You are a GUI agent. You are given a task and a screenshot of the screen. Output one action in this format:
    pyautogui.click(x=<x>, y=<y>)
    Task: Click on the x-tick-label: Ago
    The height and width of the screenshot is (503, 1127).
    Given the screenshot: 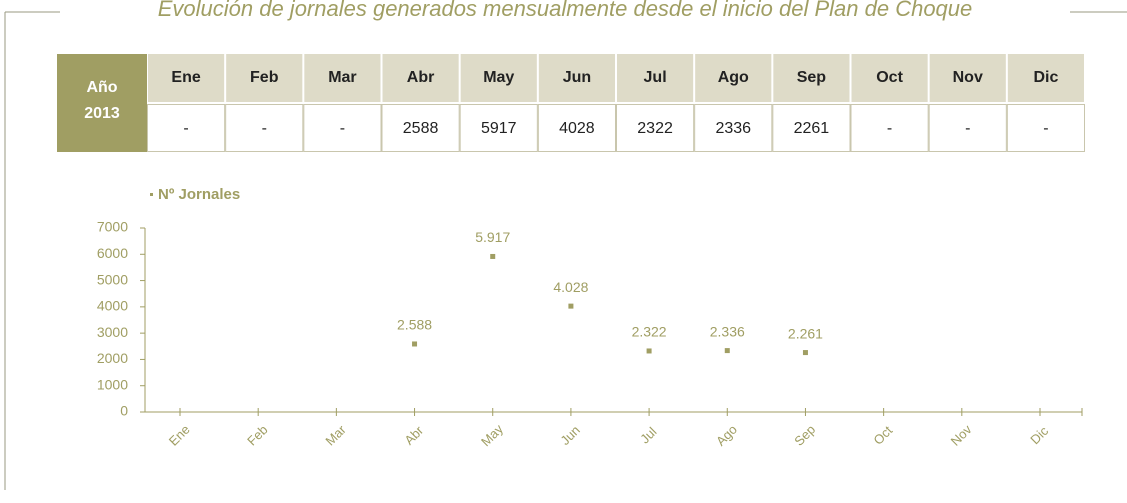 What is the action you would take?
    pyautogui.click(x=726, y=435)
    